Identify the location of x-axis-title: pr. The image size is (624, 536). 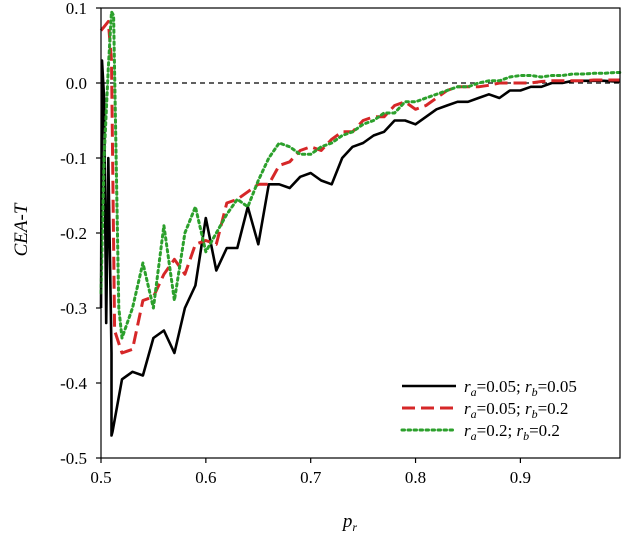
(349, 522).